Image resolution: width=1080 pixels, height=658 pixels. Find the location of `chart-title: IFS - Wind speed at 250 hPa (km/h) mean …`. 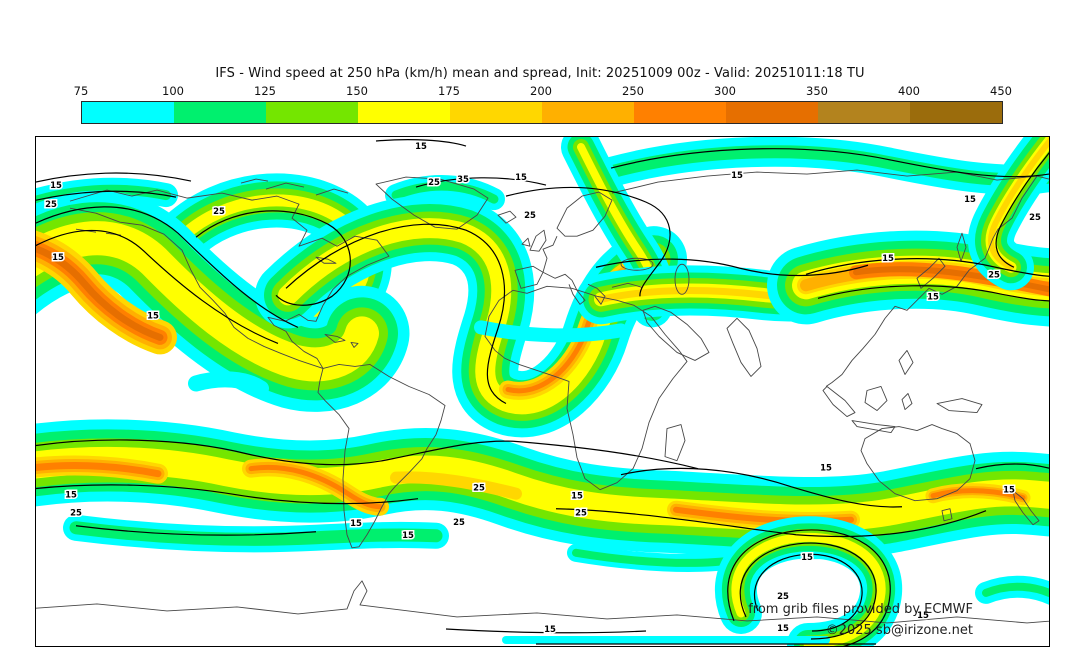

chart-title: IFS - Wind speed at 250 hPa (km/h) mean … is located at coordinates (540, 73).